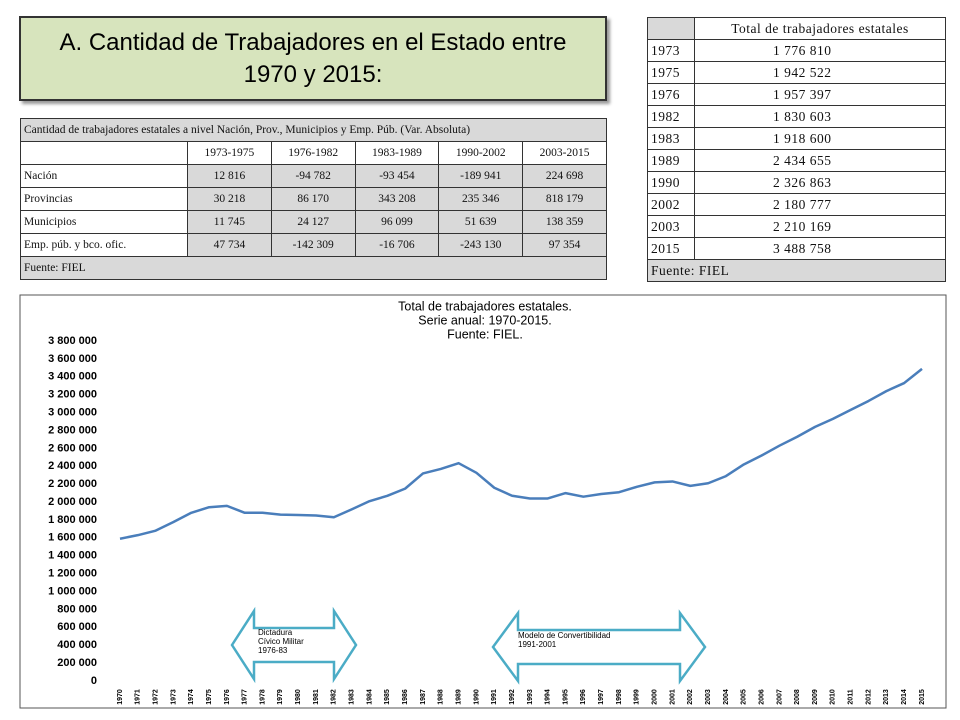 The image size is (960, 720). Describe the element at coordinates (485, 306) in the screenshot. I see `chart-title: Total de trabajadores estatales.` at that location.